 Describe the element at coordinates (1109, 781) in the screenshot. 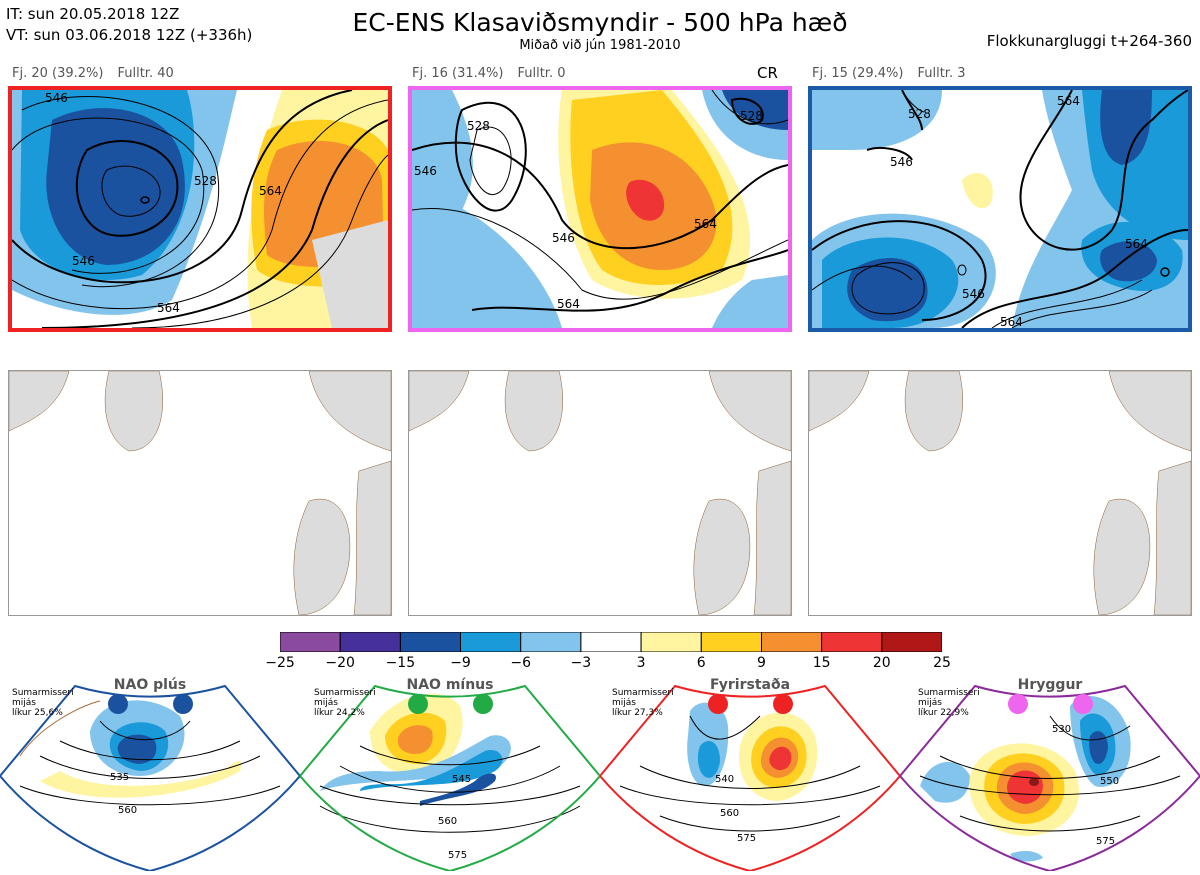

I see `contour-label: 550` at that location.